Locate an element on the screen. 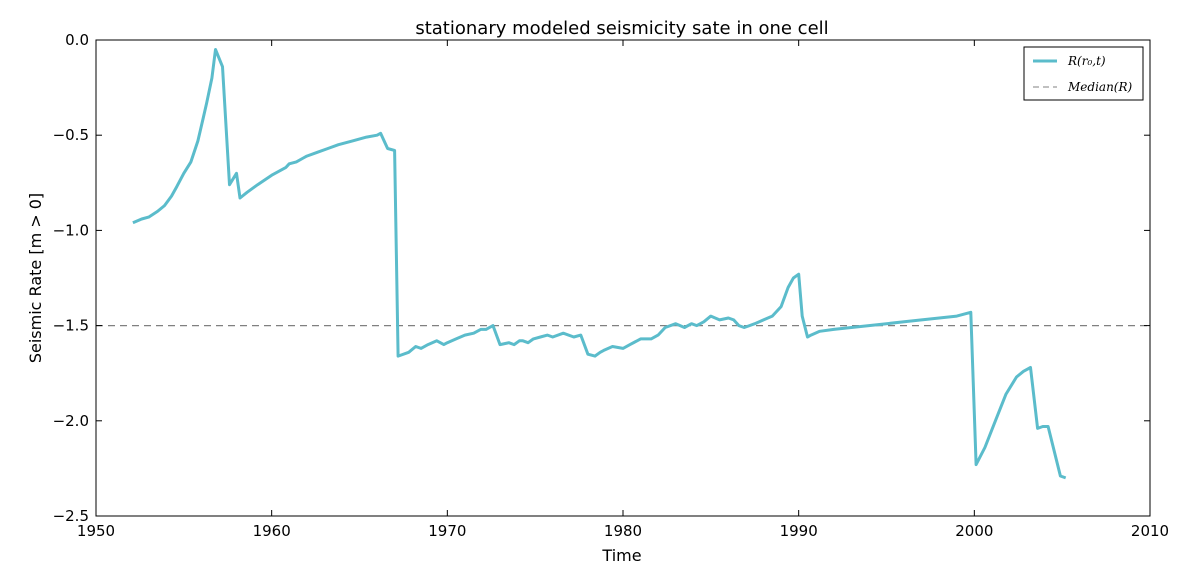 The width and height of the screenshot is (1186, 574). x-tick-label: 1950 is located at coordinates (96, 531).